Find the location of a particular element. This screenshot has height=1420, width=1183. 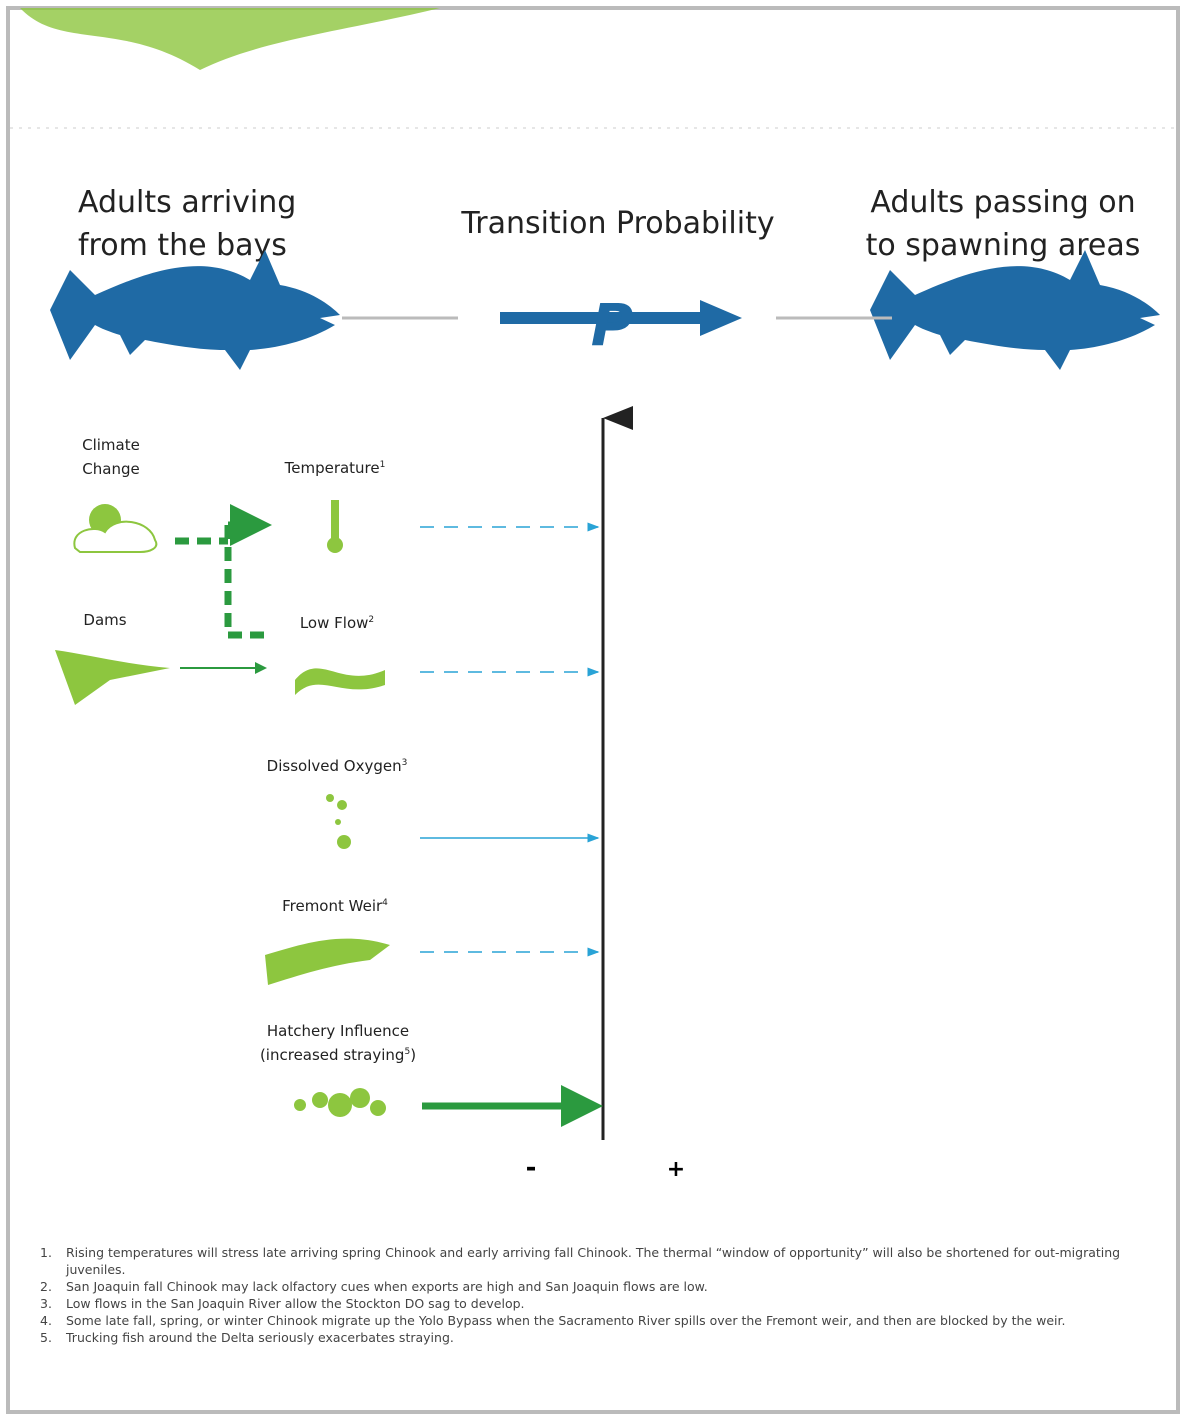

thermometer-icon is located at coordinates (335, 520).